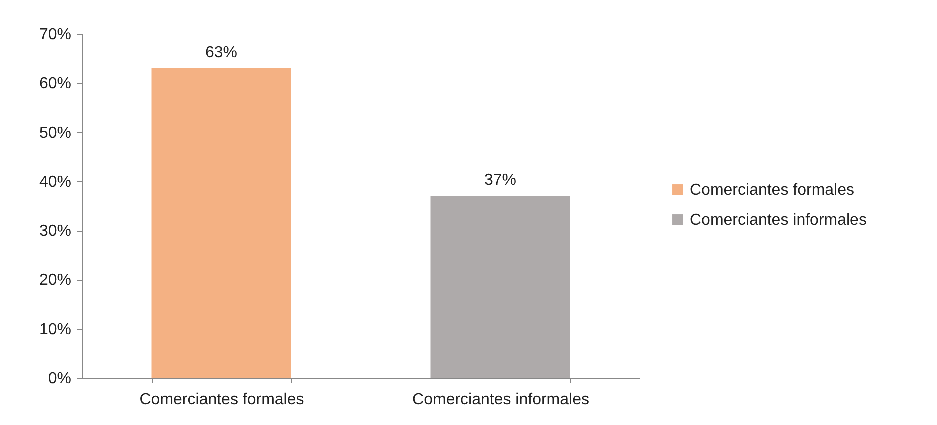 Image resolution: width=937 pixels, height=425 pixels. What do you see at coordinates (55, 231) in the screenshot?
I see `y-tick-label: 30%` at bounding box center [55, 231].